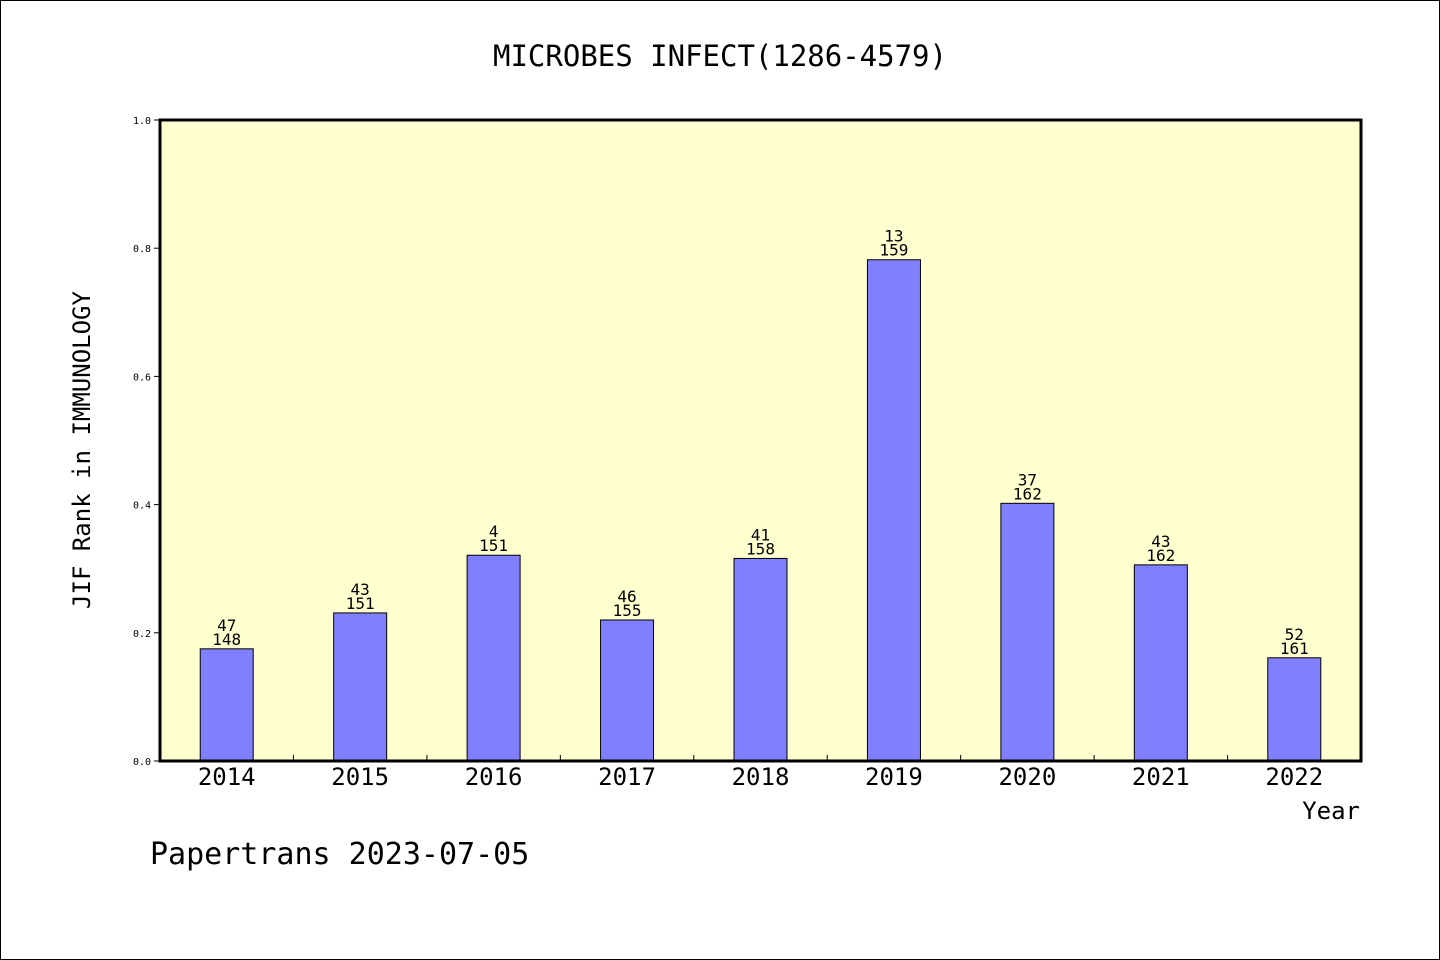 Image resolution: width=1440 pixels, height=960 pixels. What do you see at coordinates (627, 610) in the screenshot?
I see `bar-total-label: 155` at bounding box center [627, 610].